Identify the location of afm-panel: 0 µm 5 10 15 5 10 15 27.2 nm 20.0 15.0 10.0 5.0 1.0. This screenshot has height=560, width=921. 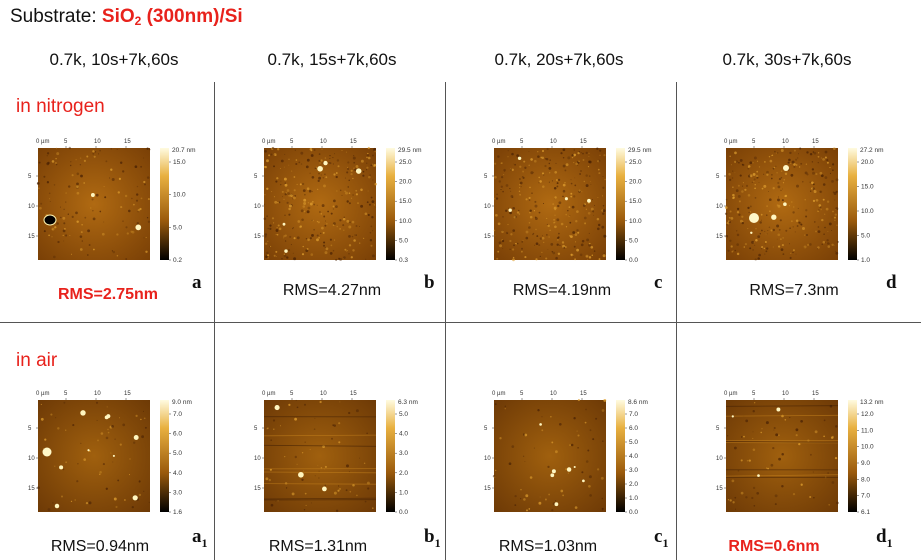
(806, 200).